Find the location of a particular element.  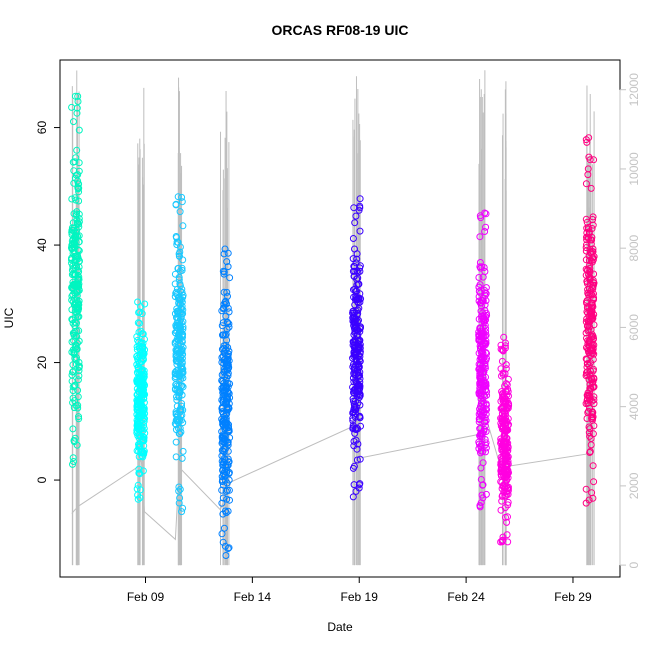

series-rf15 is located at coordinates (590, 320).